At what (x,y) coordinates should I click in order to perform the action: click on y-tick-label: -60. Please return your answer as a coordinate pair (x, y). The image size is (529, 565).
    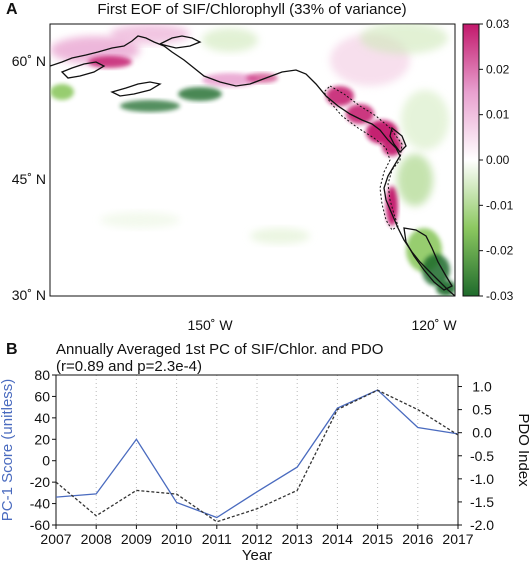
    Looking at the image, I should click on (40, 525).